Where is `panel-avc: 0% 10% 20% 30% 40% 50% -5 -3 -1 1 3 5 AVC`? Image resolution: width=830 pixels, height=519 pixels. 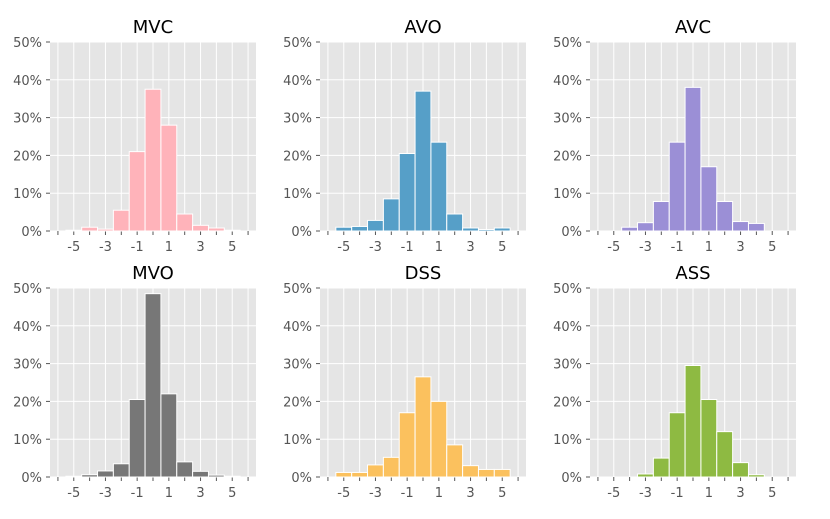 panel-avc: 0% 10% 20% 30% 40% 50% -5 -3 -1 1 3 5 AVC is located at coordinates (674, 136).